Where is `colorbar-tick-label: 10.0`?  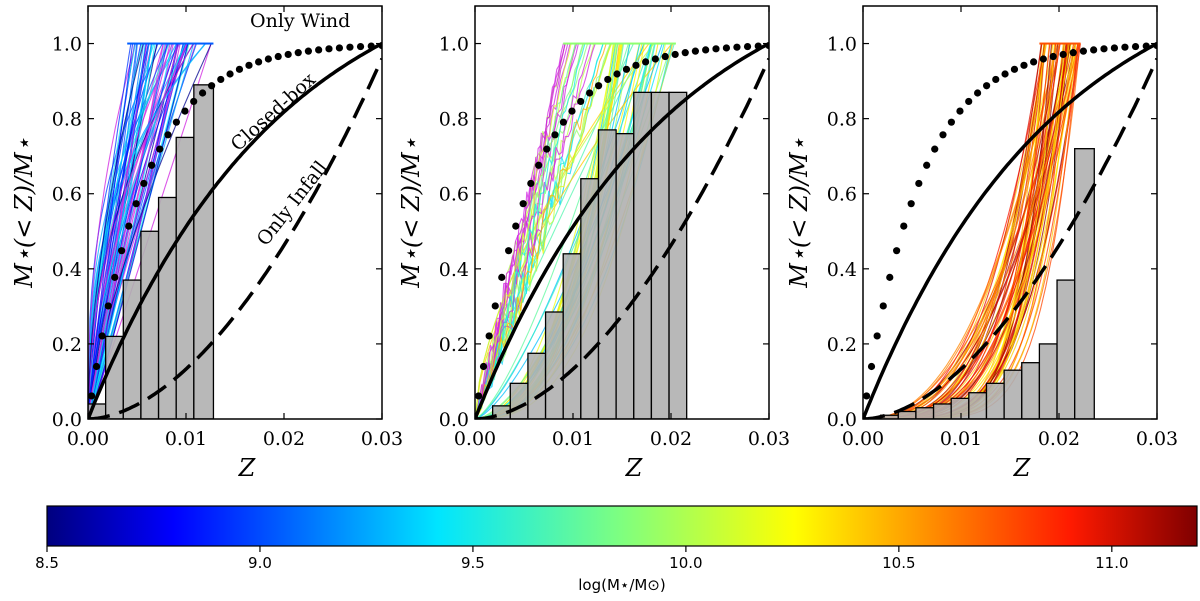
colorbar-tick-label: 10.0 is located at coordinates (685, 563).